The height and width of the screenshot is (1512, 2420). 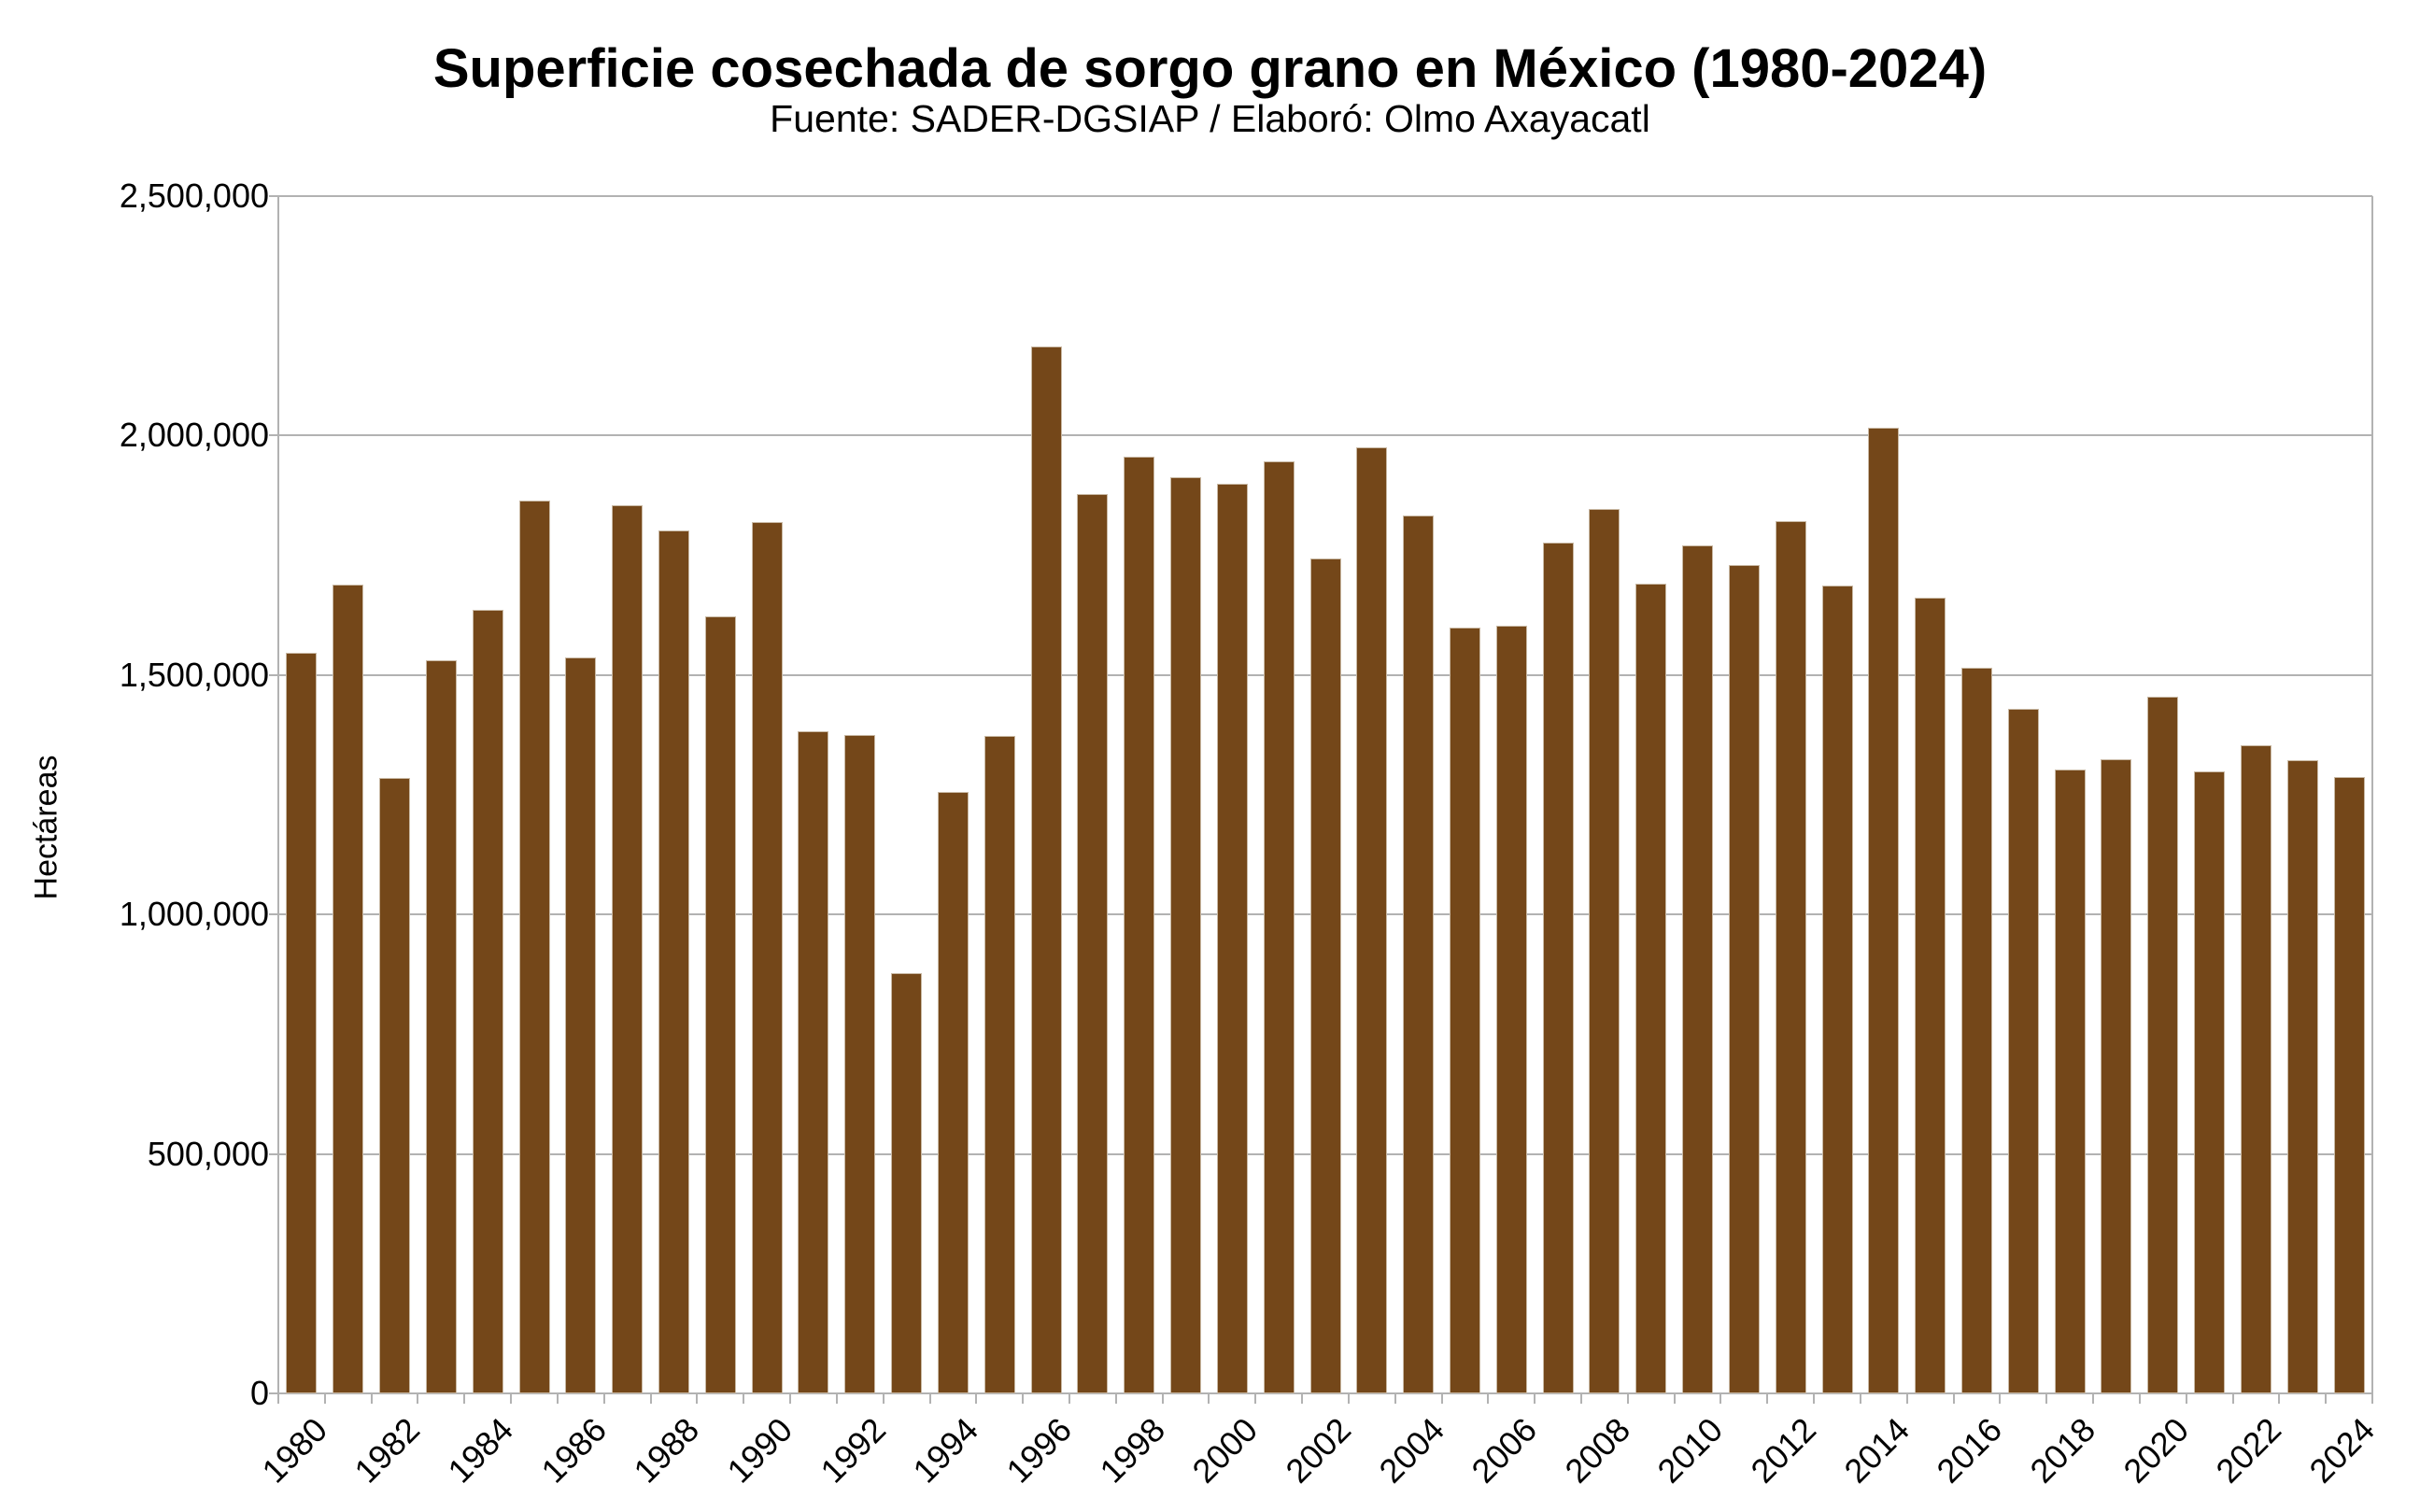 What do you see at coordinates (1698, 969) in the screenshot?
I see `bar-2010` at bounding box center [1698, 969].